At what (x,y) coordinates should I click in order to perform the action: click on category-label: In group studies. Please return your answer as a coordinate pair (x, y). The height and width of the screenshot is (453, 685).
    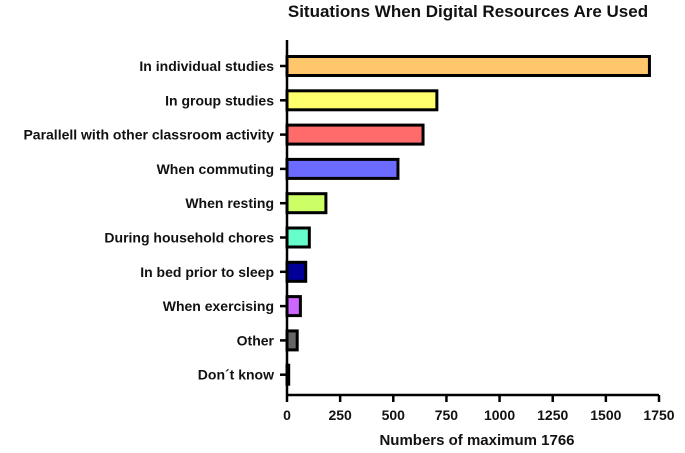
    Looking at the image, I should click on (219, 100).